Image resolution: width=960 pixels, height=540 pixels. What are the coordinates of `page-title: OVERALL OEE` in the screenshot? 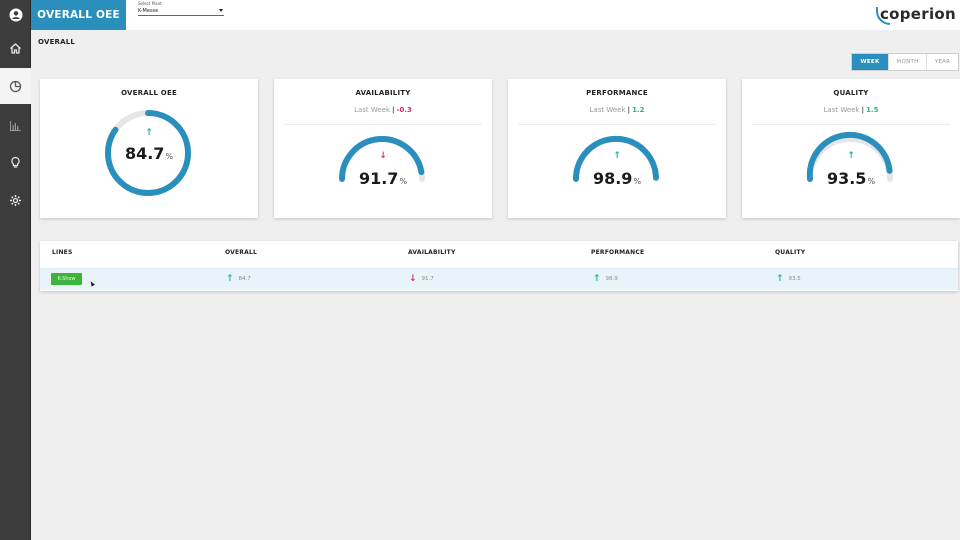 It's located at (78, 15).